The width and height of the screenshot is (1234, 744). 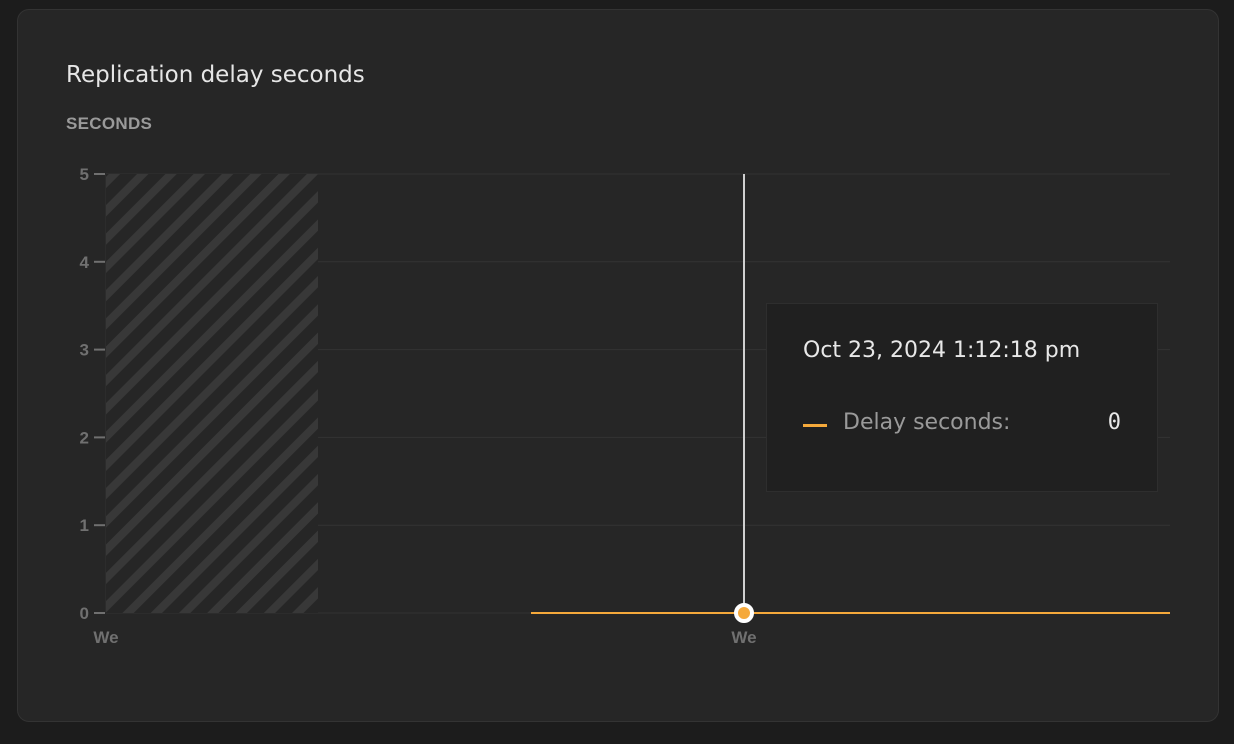 I want to click on tooltip-date: Oct 23, 2024 1:12:18 pm, so click(x=942, y=350).